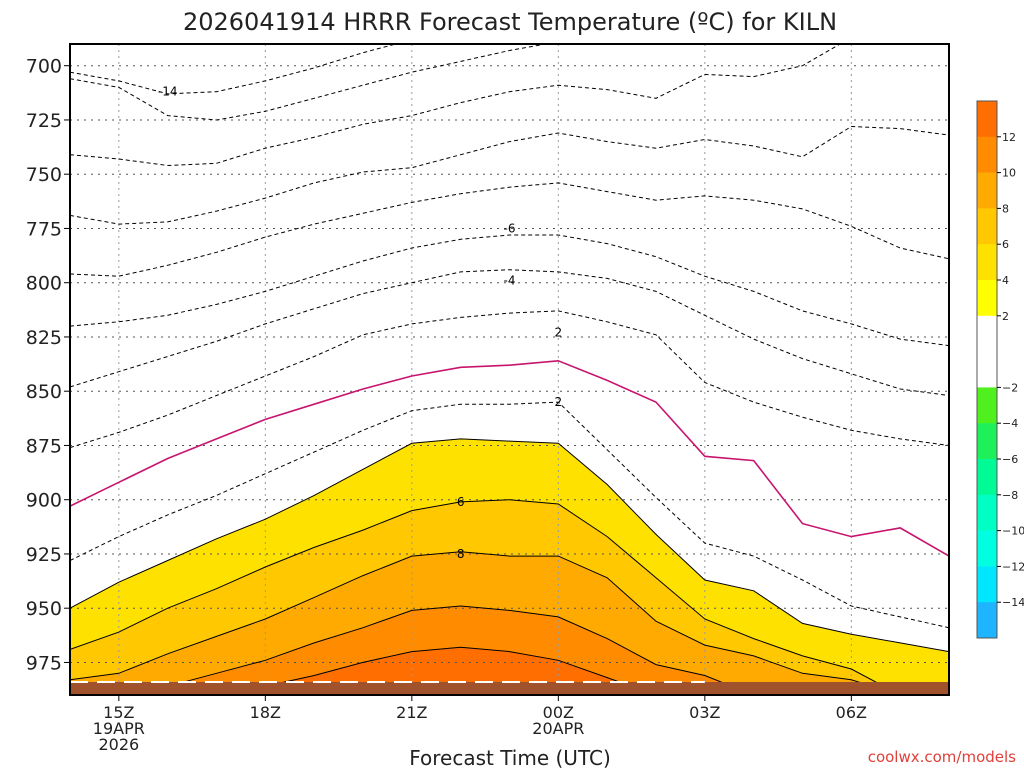 The image size is (1024, 768). I want to click on y-tick-label: 925, so click(44, 555).